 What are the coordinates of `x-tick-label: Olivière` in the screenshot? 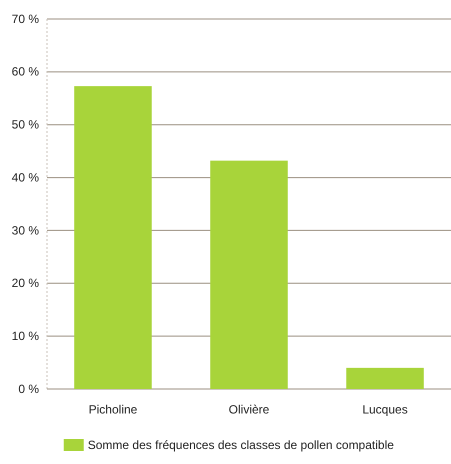 It's located at (249, 409).